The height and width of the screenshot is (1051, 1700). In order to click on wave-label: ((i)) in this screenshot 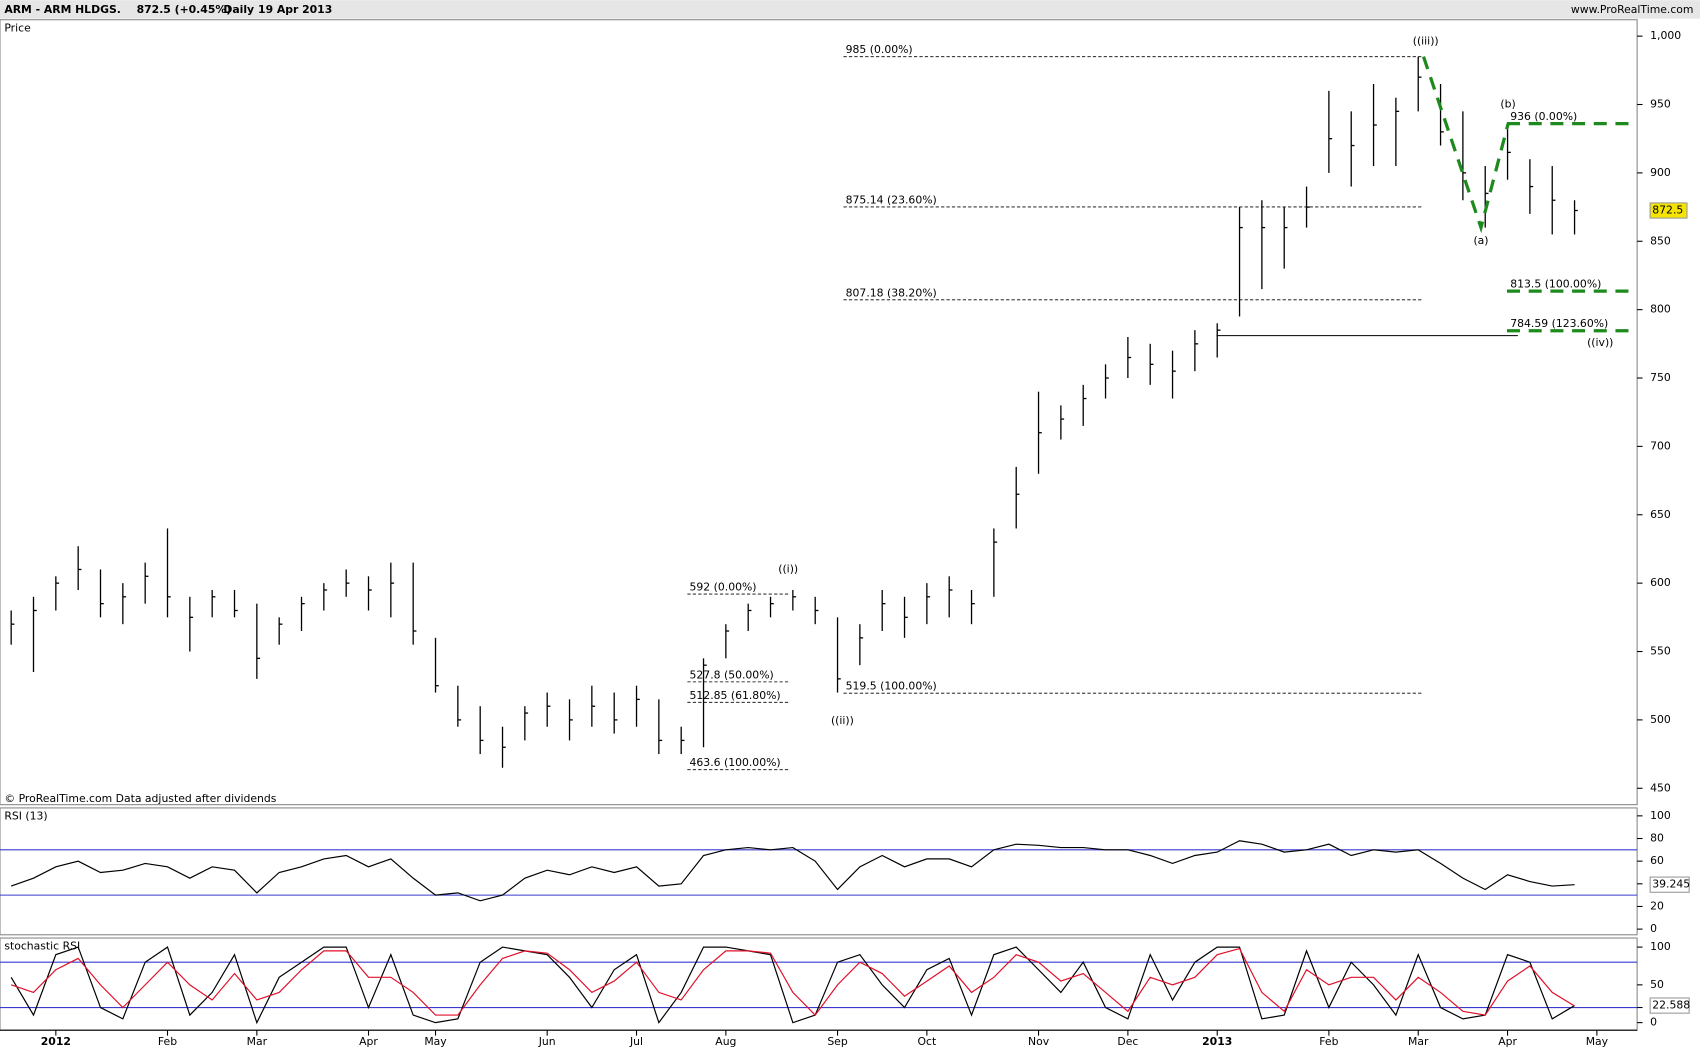, I will do `click(788, 568)`.